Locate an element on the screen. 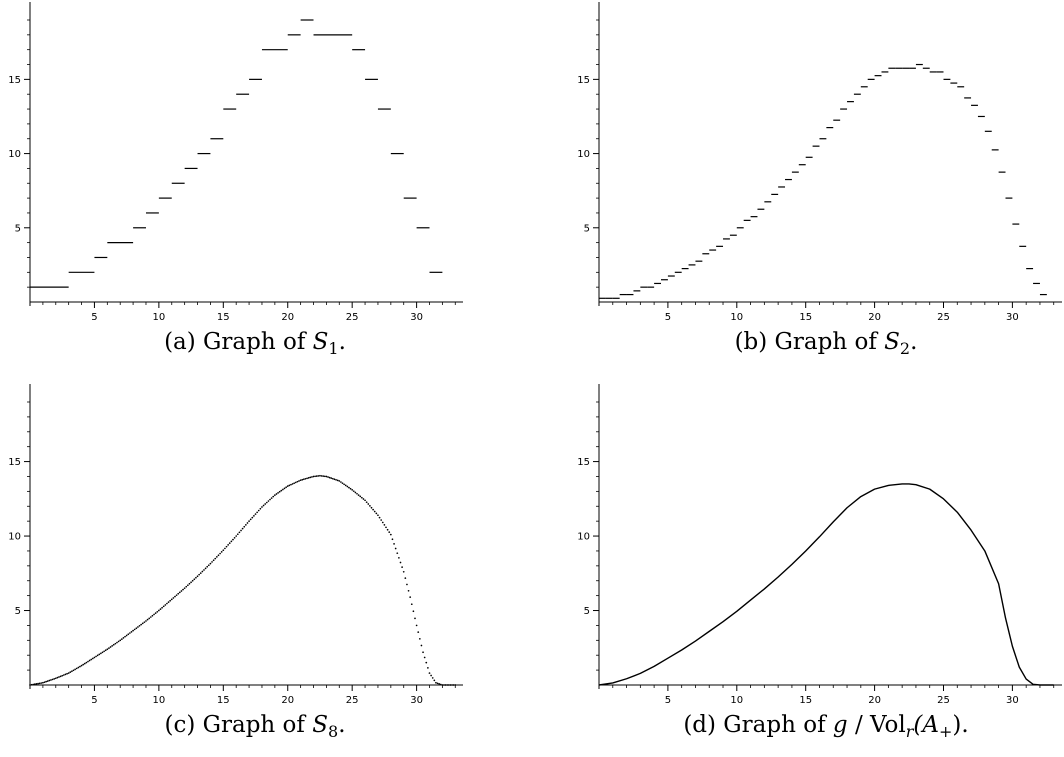 The image size is (1064, 757). x-tick-label: 5 is located at coordinates (668, 317).